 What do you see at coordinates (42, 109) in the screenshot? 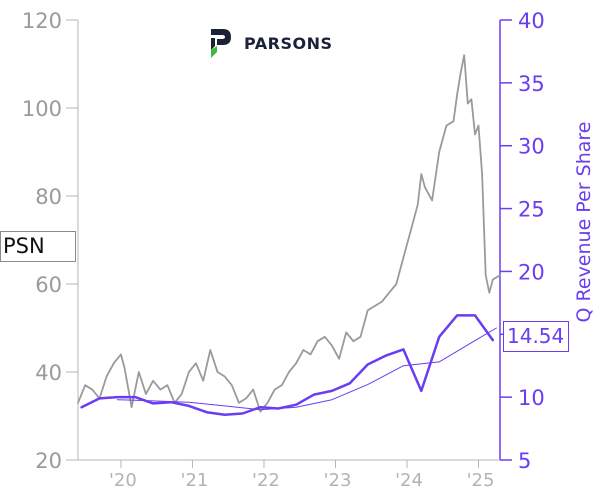
I see `left-tick-label: 100` at bounding box center [42, 109].